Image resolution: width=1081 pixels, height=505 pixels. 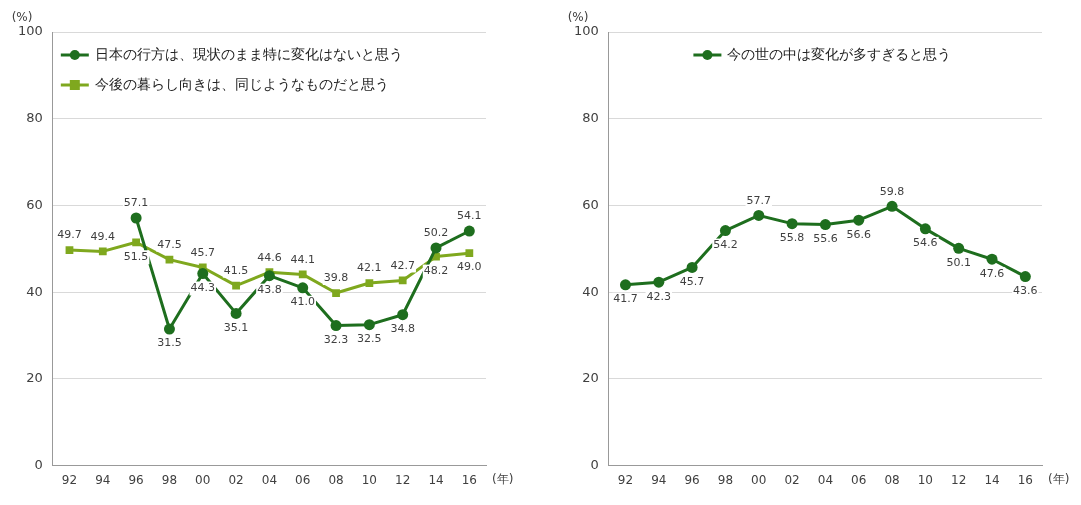 I want to click on data-label: 50.2, so click(x=436, y=233).